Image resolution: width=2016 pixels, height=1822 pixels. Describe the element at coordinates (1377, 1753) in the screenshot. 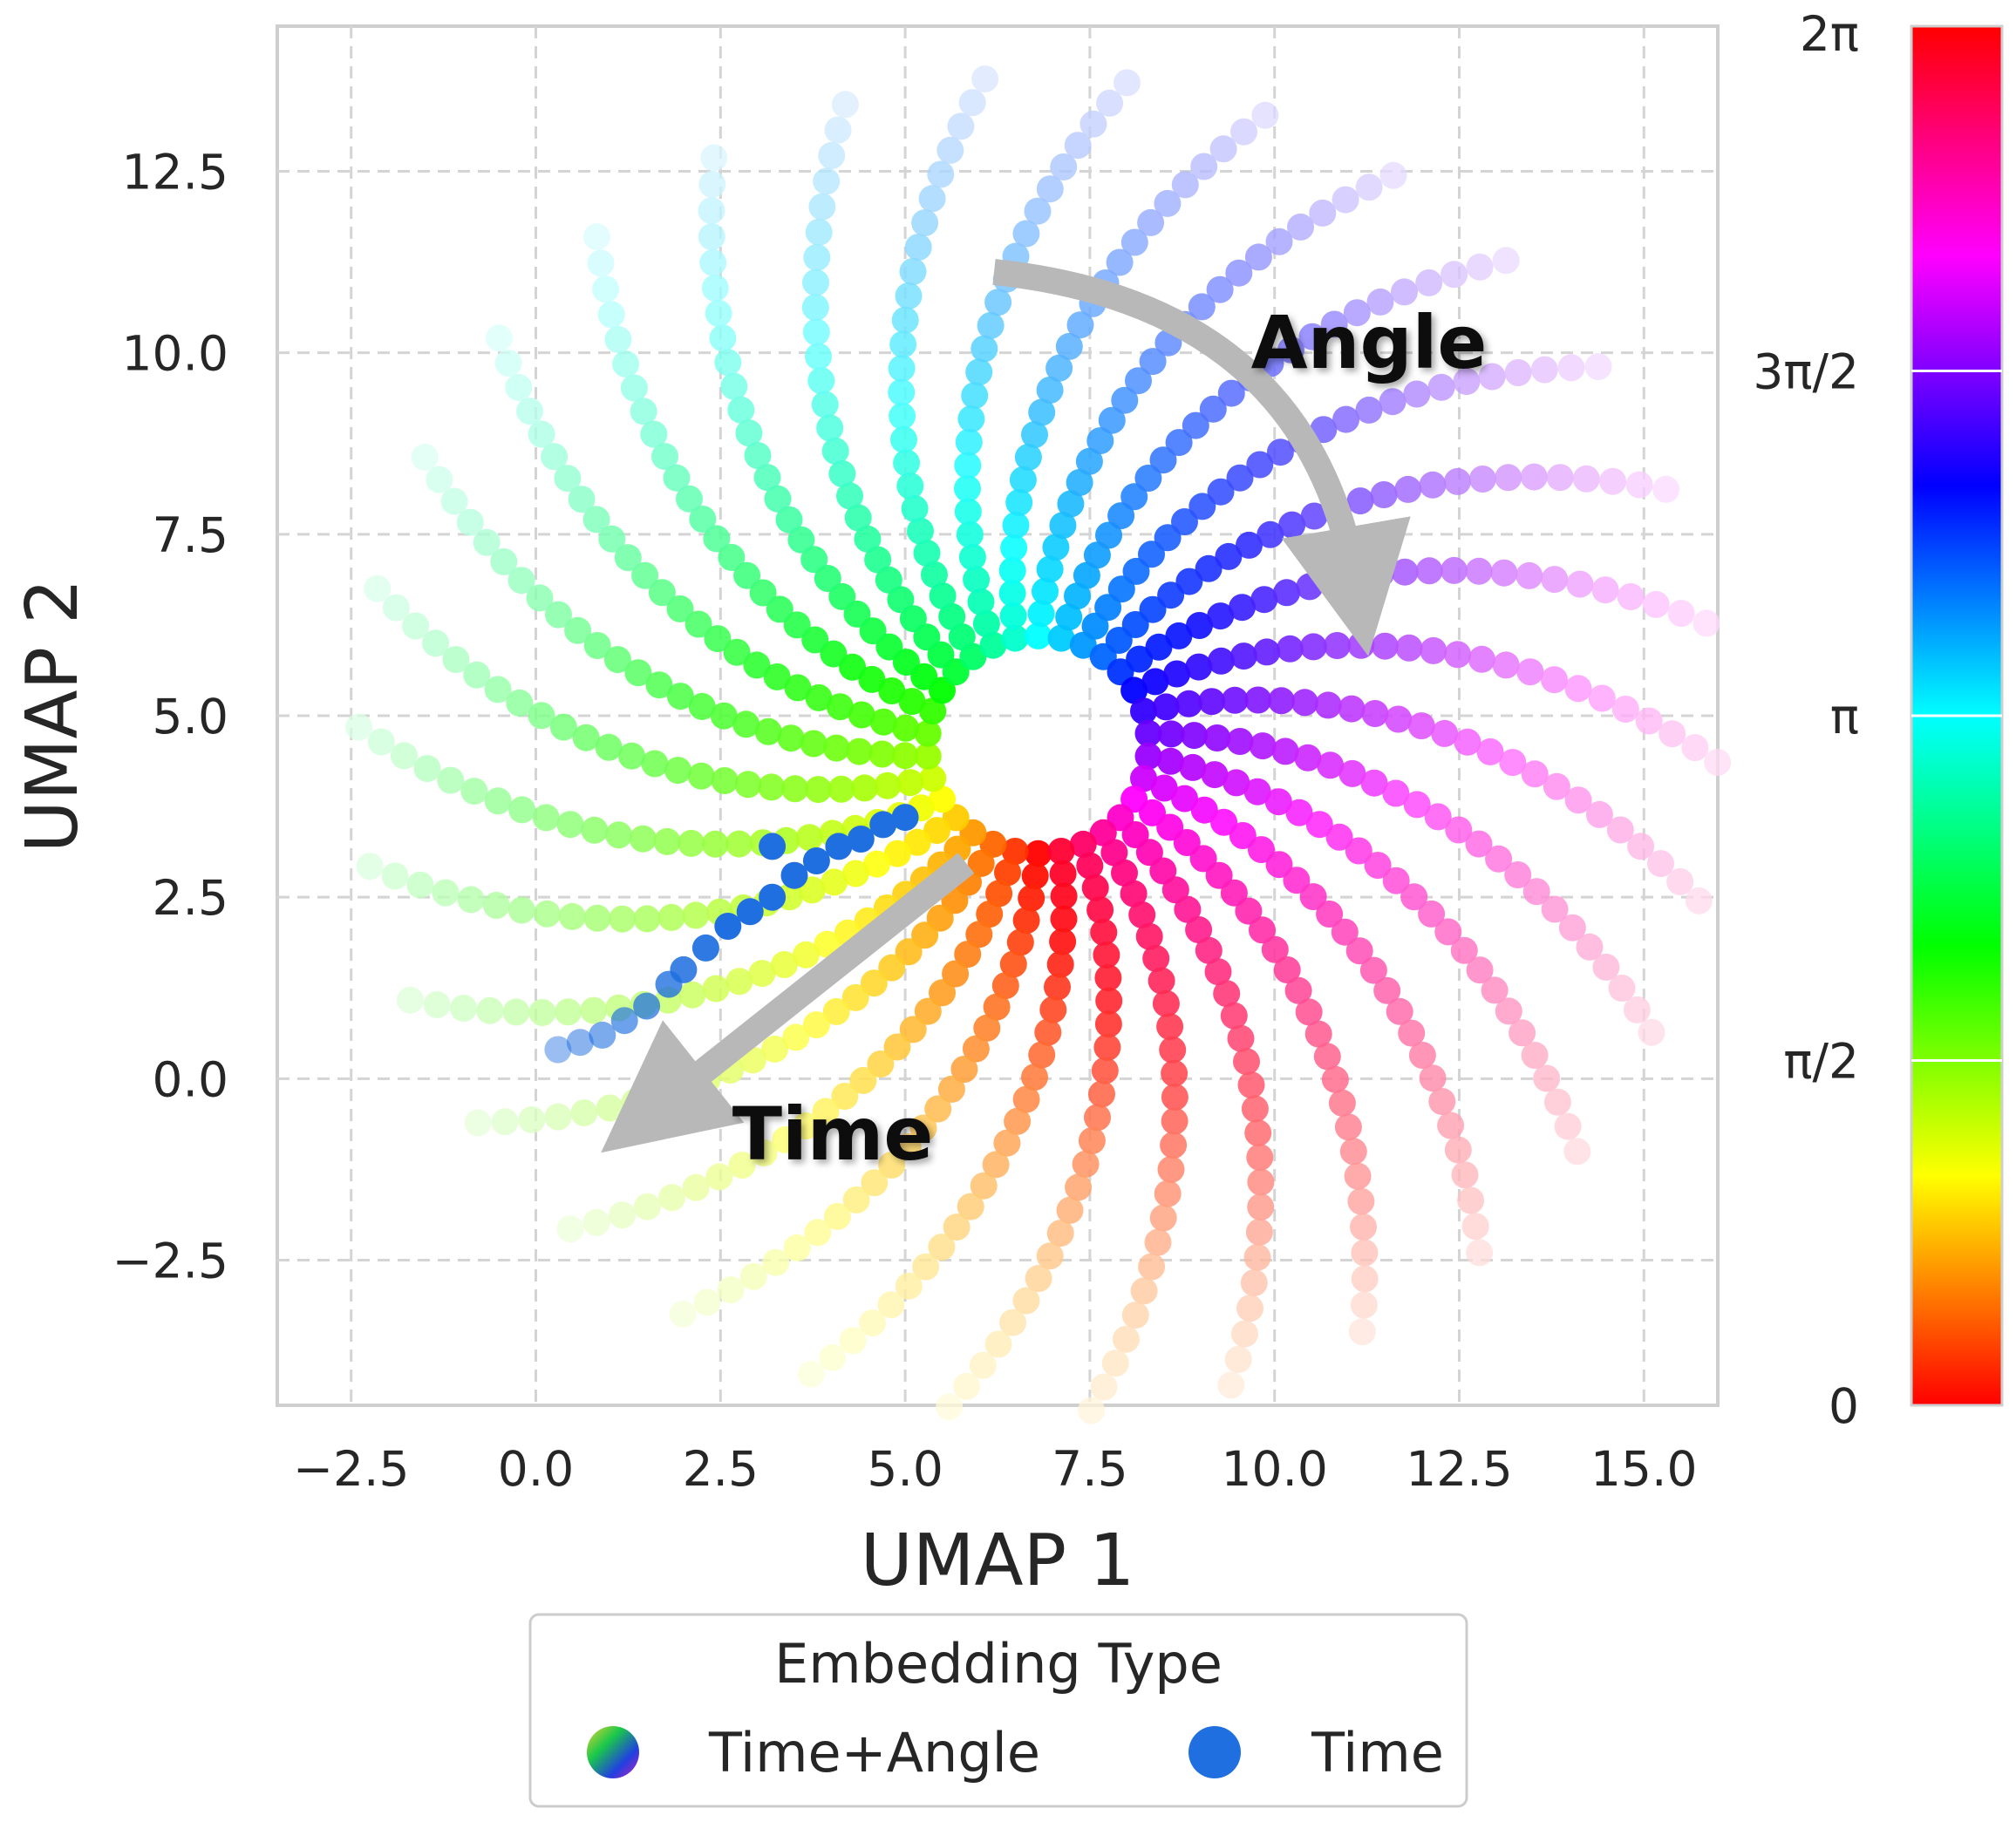

I see `legend-entry-time: Time` at that location.